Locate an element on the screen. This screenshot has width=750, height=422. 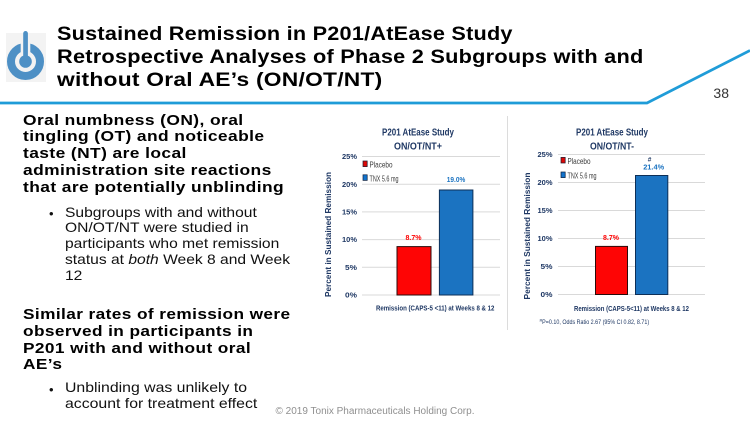
svg-text: ON/OT/NT+ is located at coordinates (418, 147).